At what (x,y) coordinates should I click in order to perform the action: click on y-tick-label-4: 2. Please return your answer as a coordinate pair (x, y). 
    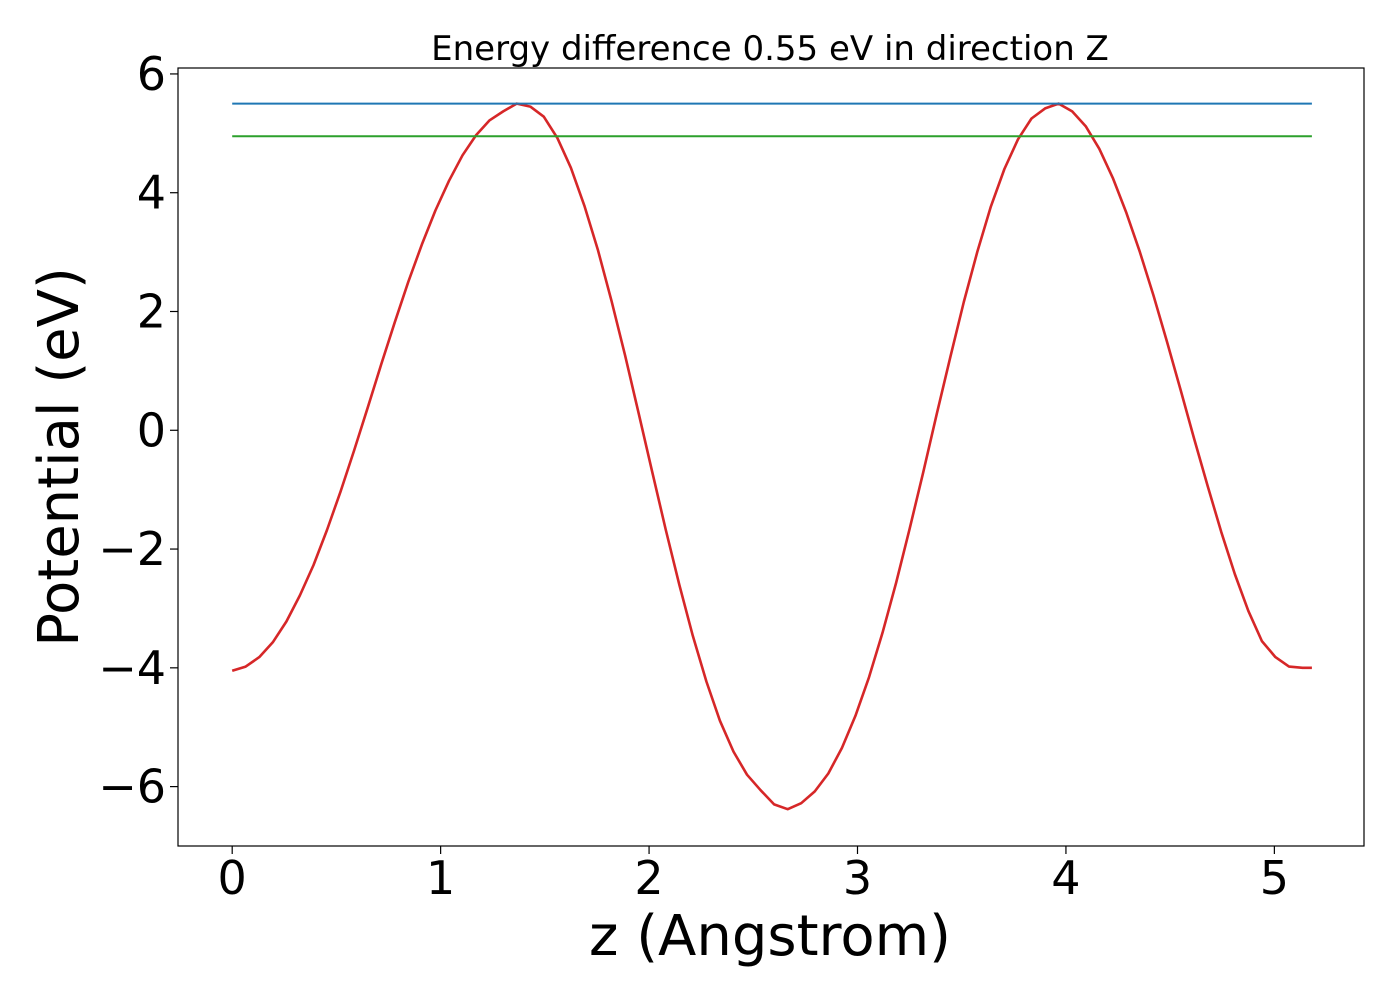
    Looking at the image, I should click on (151, 311).